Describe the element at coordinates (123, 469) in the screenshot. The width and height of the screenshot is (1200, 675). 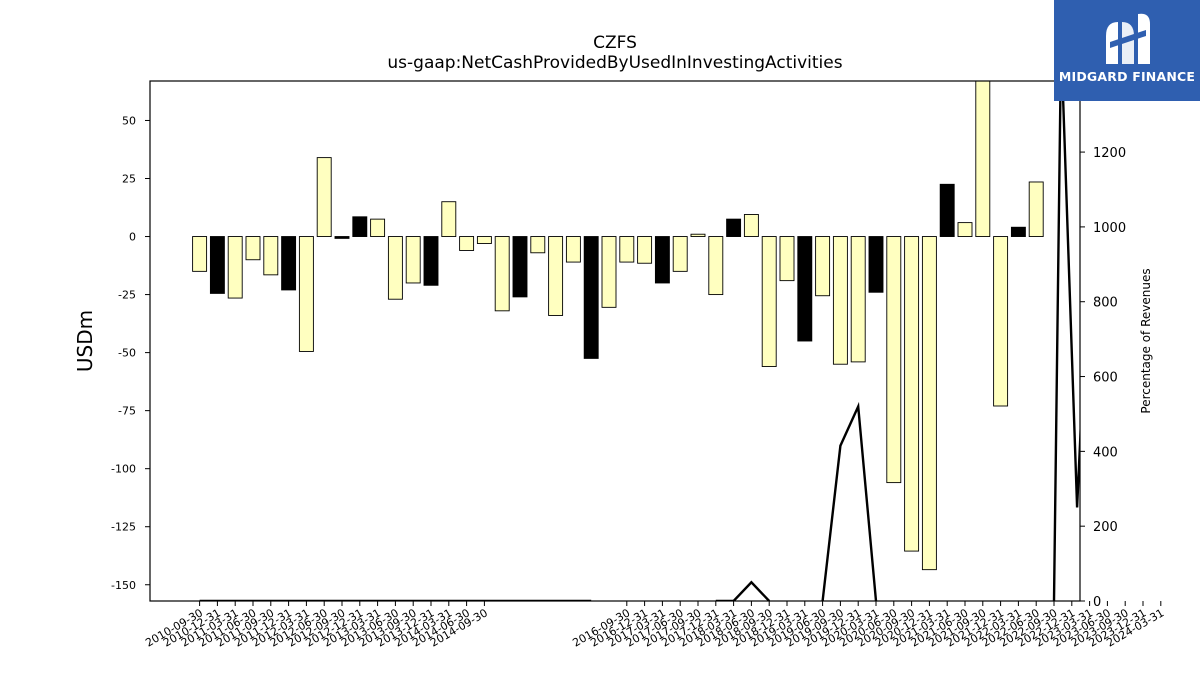
I see `y-tick-label: -100` at that location.